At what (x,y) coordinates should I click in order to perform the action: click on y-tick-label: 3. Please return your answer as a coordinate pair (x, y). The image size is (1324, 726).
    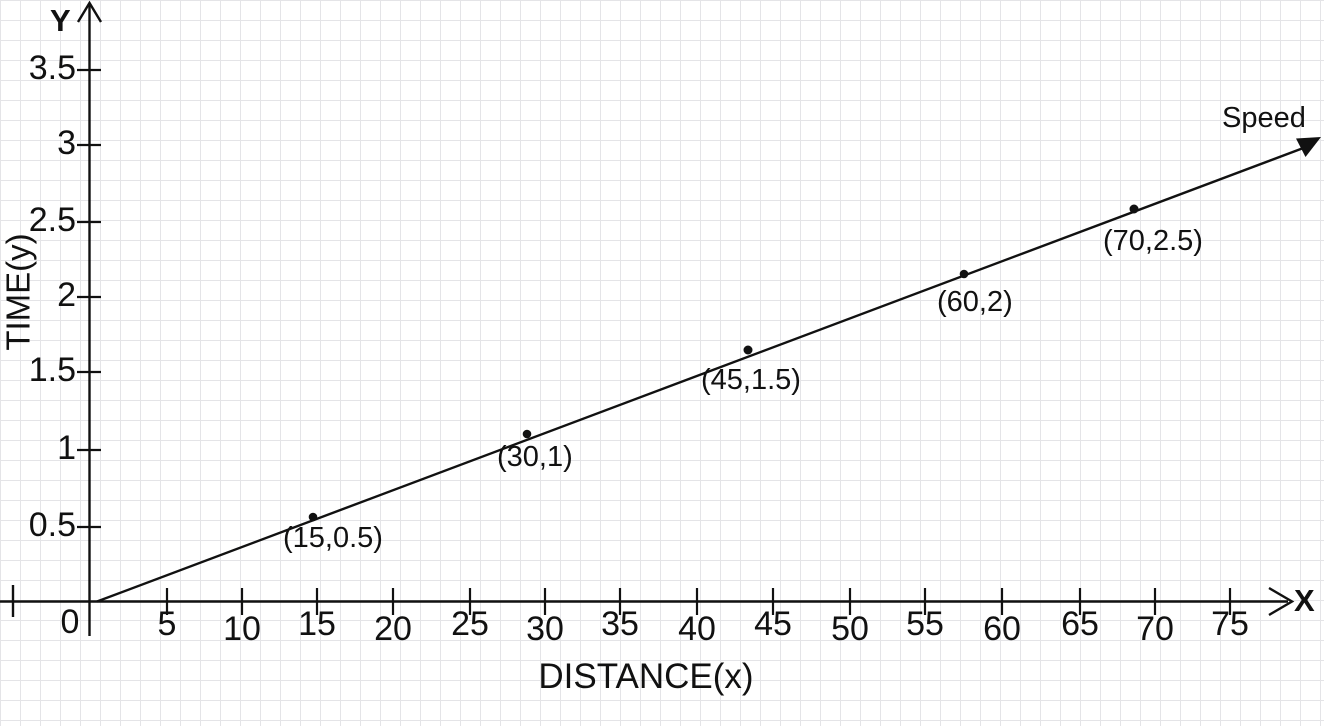
    Looking at the image, I should click on (66, 143).